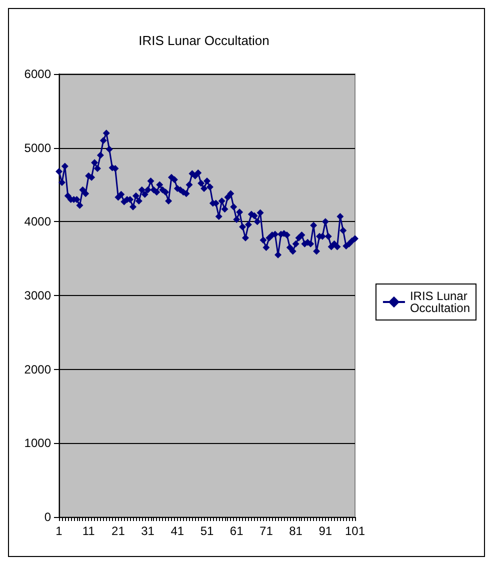  I want to click on x-tick-label: 51, so click(207, 531).